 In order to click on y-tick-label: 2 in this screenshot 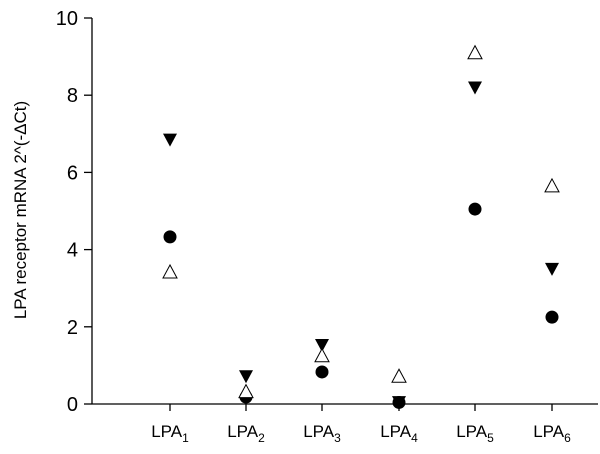, I will do `click(72, 328)`.